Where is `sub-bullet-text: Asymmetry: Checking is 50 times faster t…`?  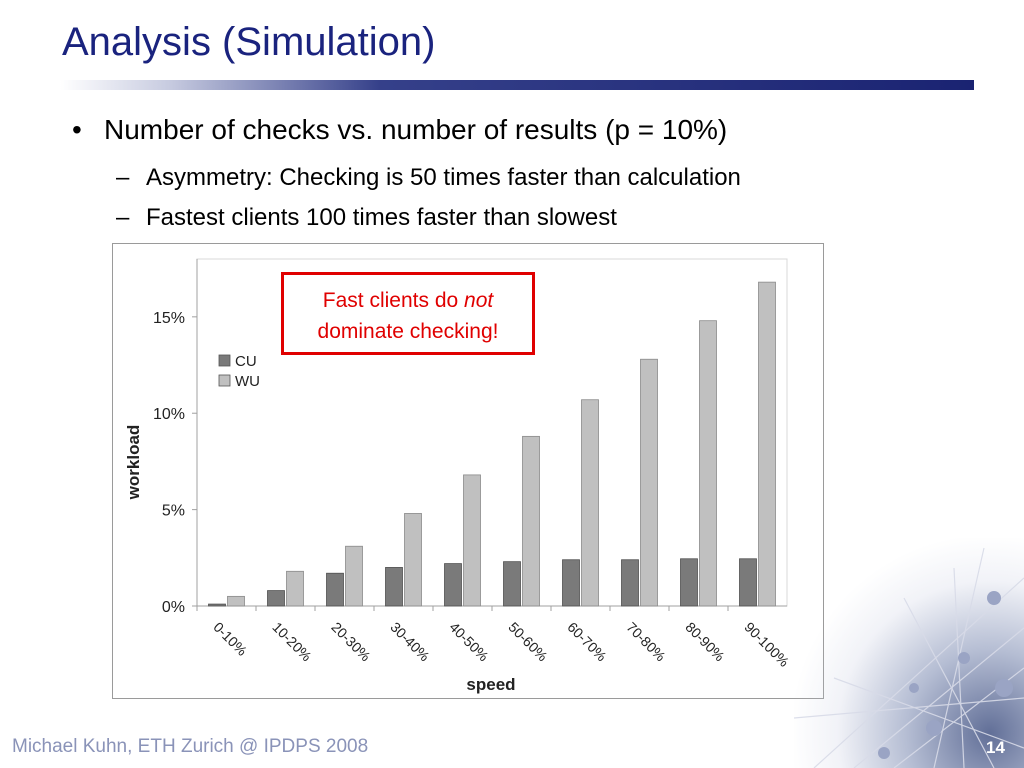
sub-bullet-text: Asymmetry: Checking is 50 times faster t… is located at coordinates (443, 177).